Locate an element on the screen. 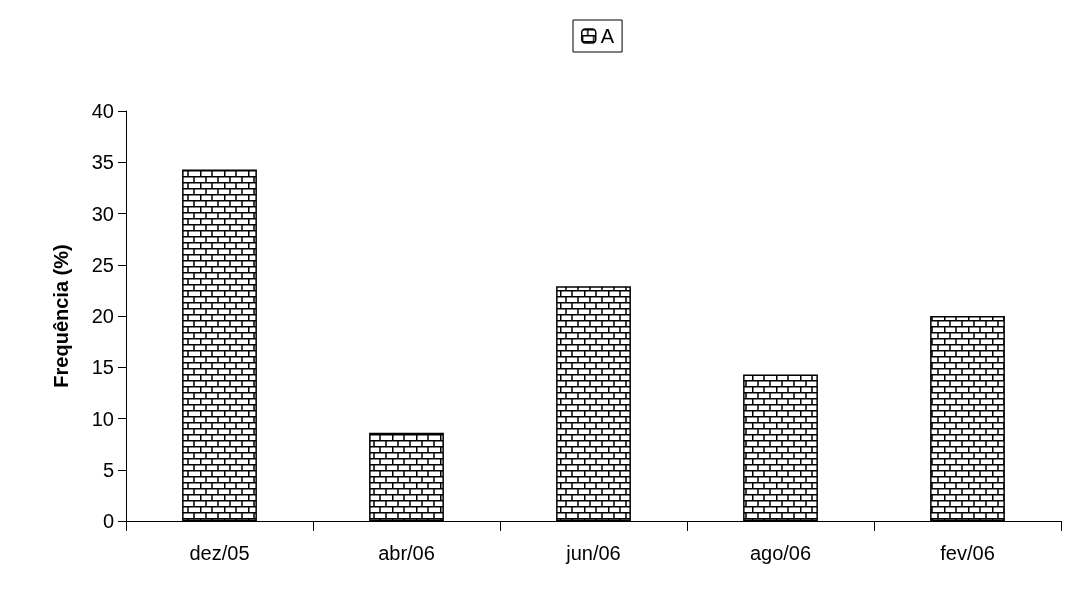  x-tick-label: dez/05 is located at coordinates (219, 553).